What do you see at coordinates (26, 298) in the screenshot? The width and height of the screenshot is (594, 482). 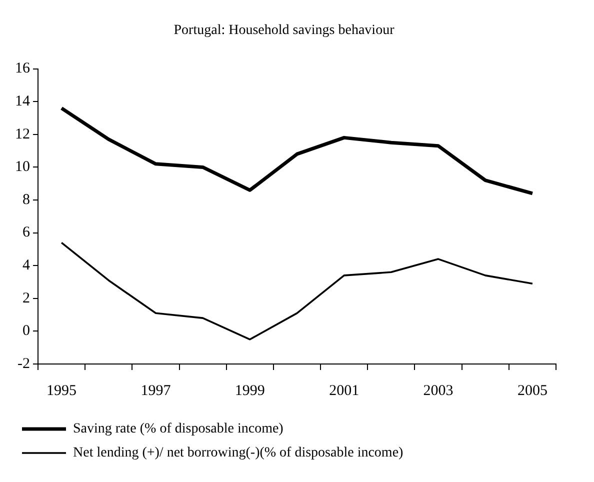 I see `y-tick-label: 2` at bounding box center [26, 298].